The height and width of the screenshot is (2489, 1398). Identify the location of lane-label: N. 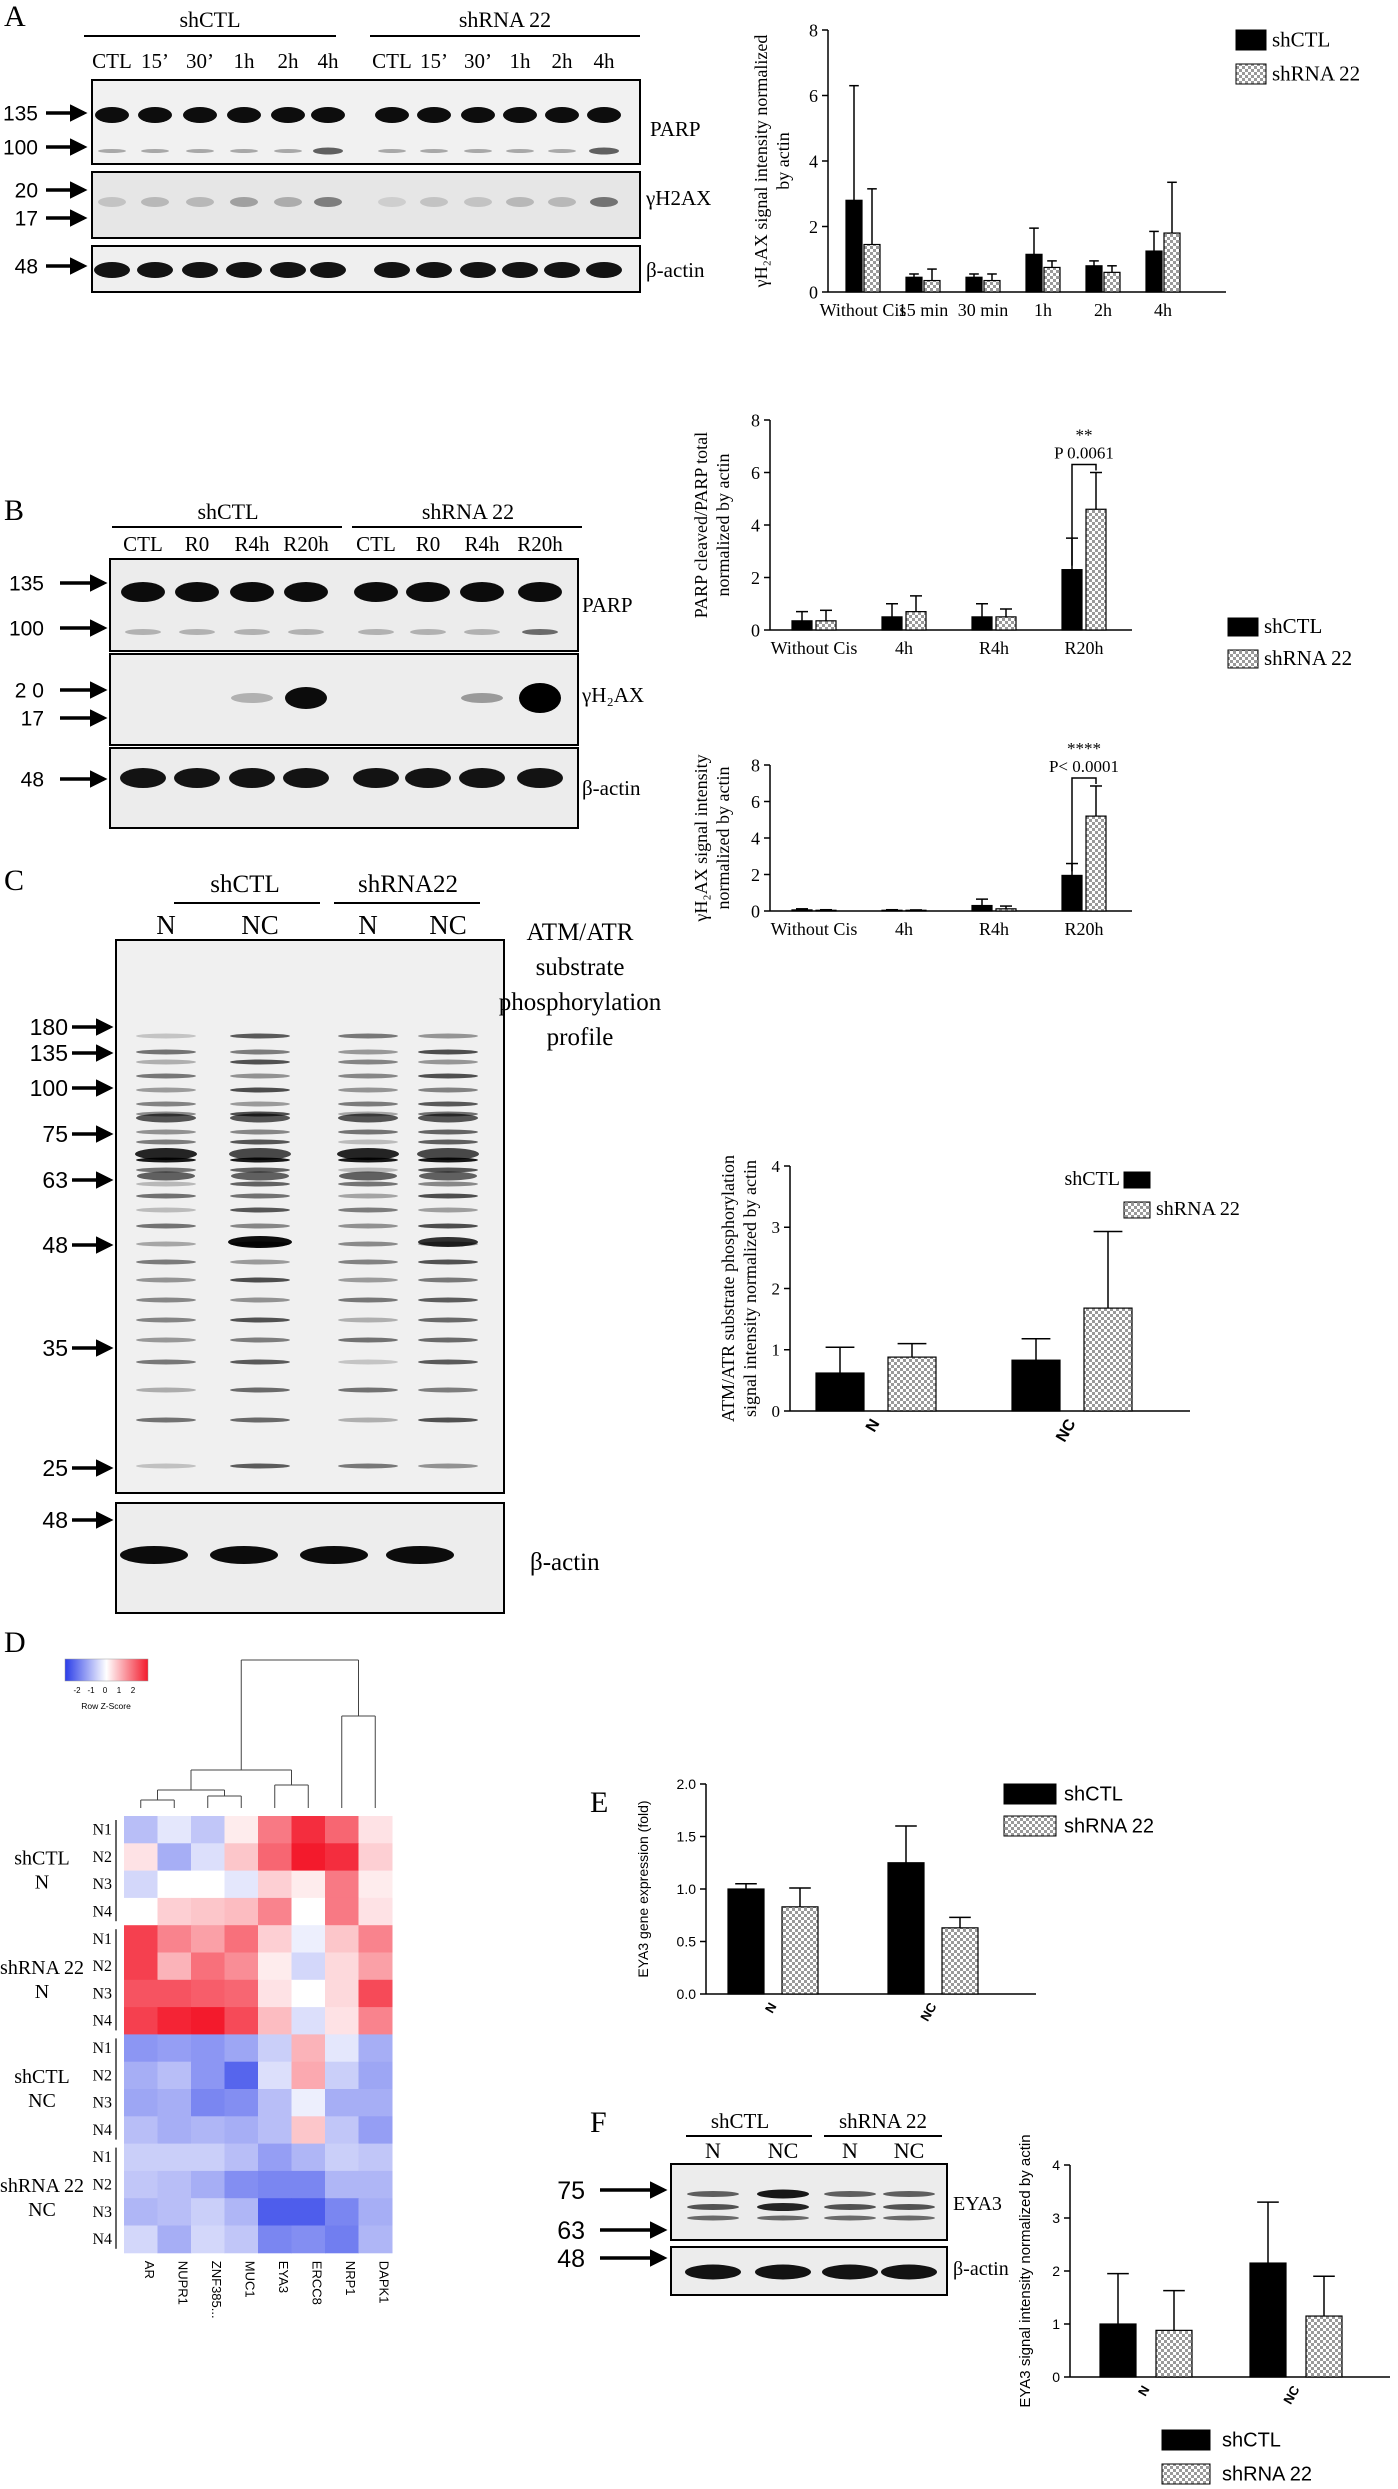
(368, 925).